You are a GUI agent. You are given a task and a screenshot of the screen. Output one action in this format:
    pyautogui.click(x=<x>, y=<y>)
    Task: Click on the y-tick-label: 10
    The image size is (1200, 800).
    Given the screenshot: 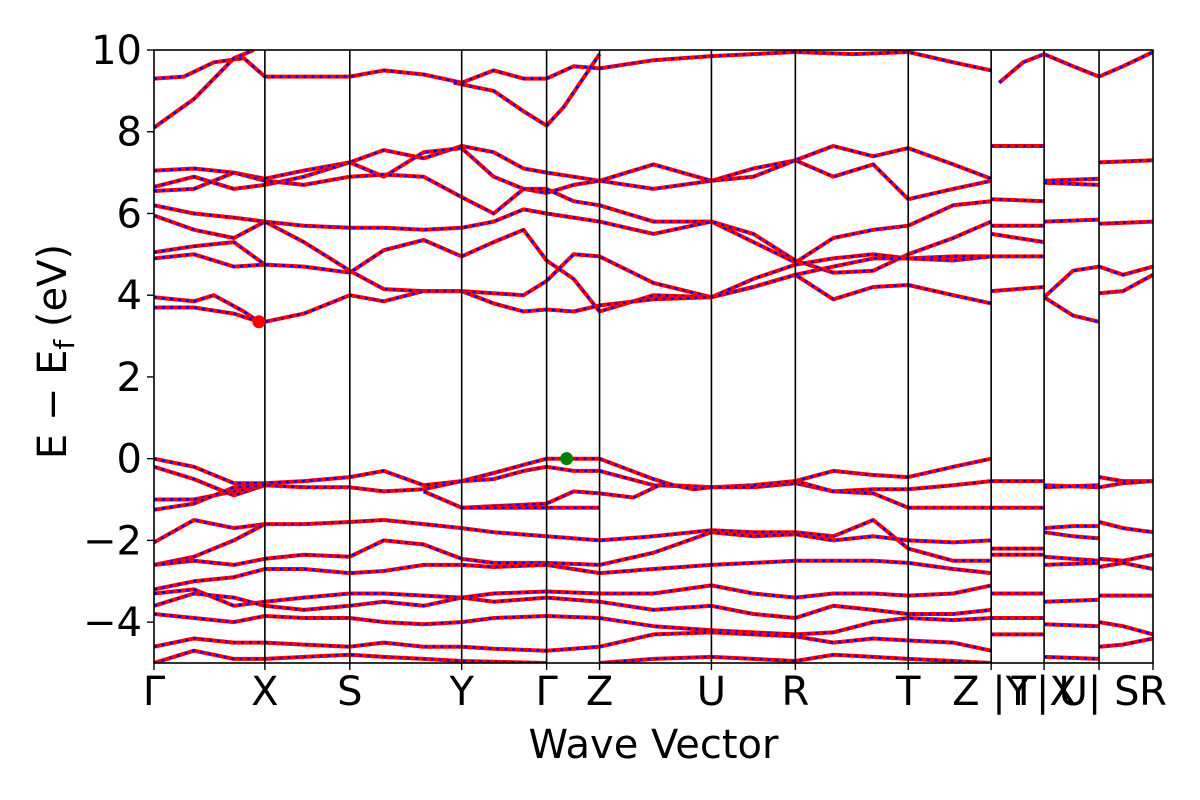 What is the action you would take?
    pyautogui.click(x=116, y=51)
    